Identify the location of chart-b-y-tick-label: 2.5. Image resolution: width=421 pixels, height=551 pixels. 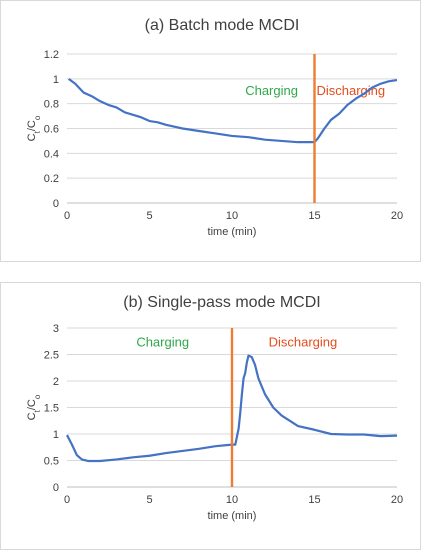
(51, 356).